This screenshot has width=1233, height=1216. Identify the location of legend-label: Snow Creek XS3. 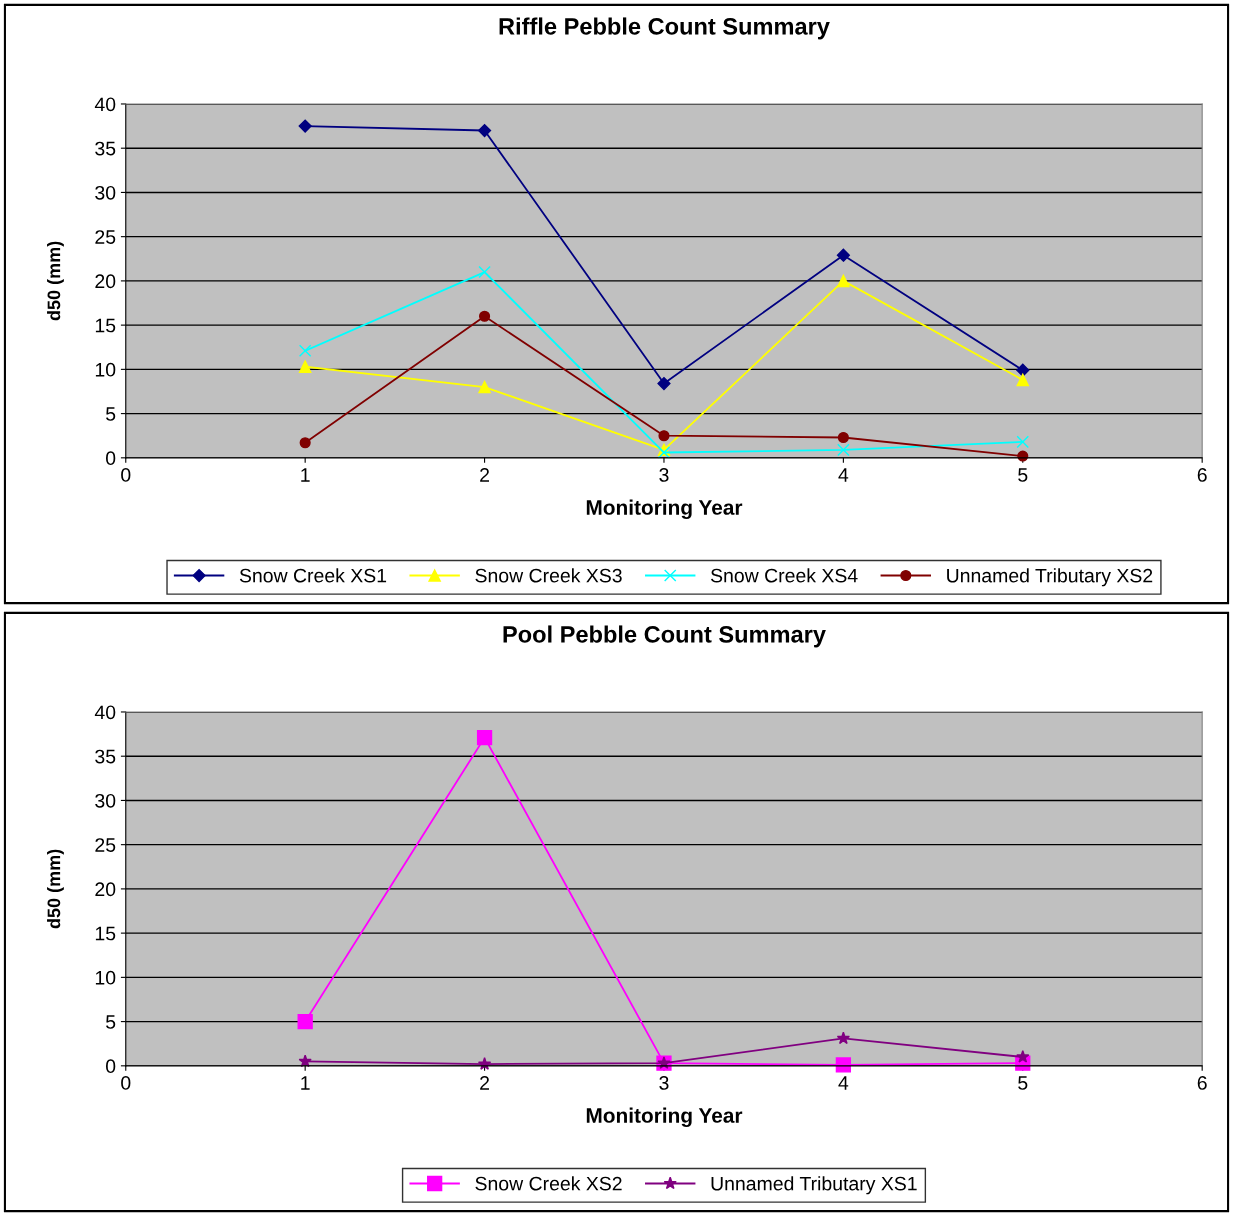
(548, 575).